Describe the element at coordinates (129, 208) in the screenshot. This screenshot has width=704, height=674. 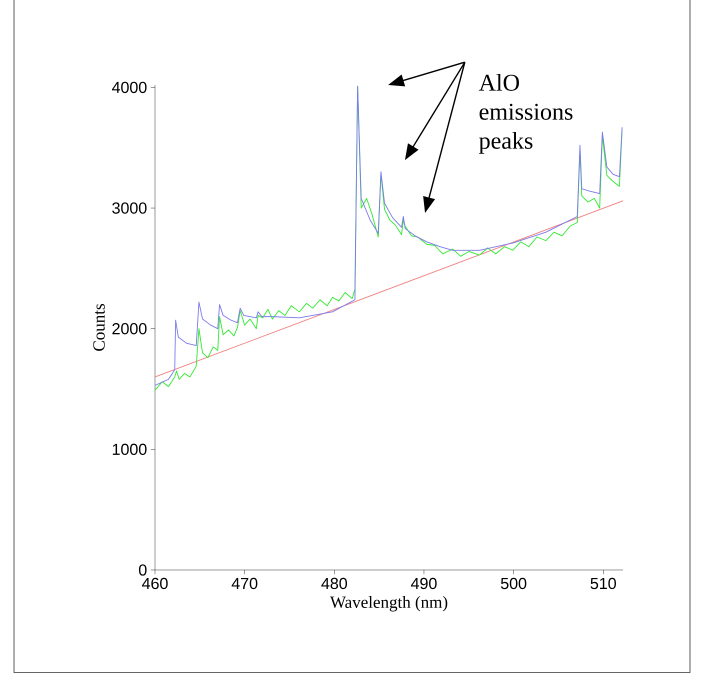
I see `y-tick-label: 3000` at that location.